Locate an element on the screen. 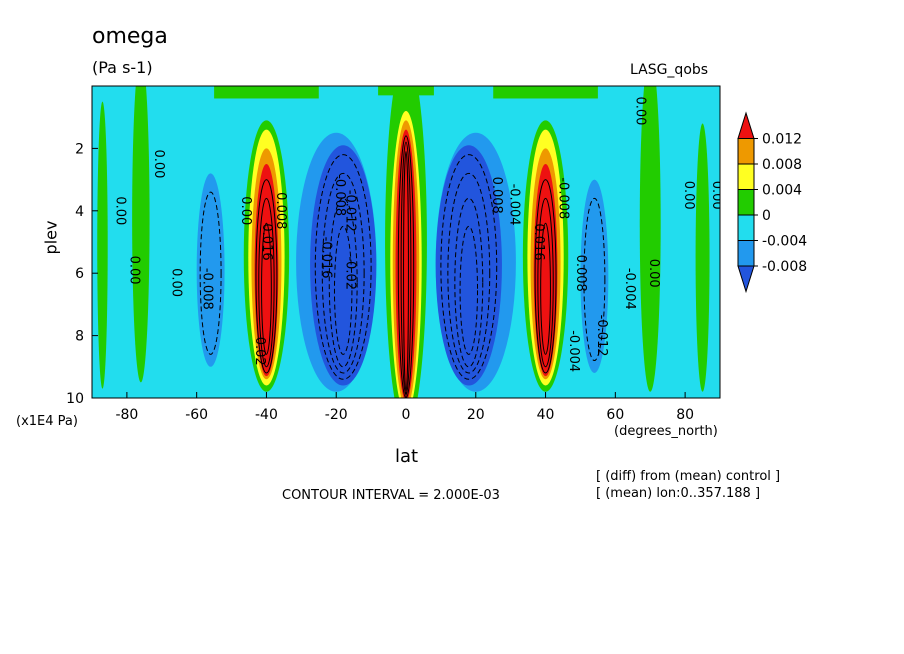  chart-title: omega is located at coordinates (130, 36).